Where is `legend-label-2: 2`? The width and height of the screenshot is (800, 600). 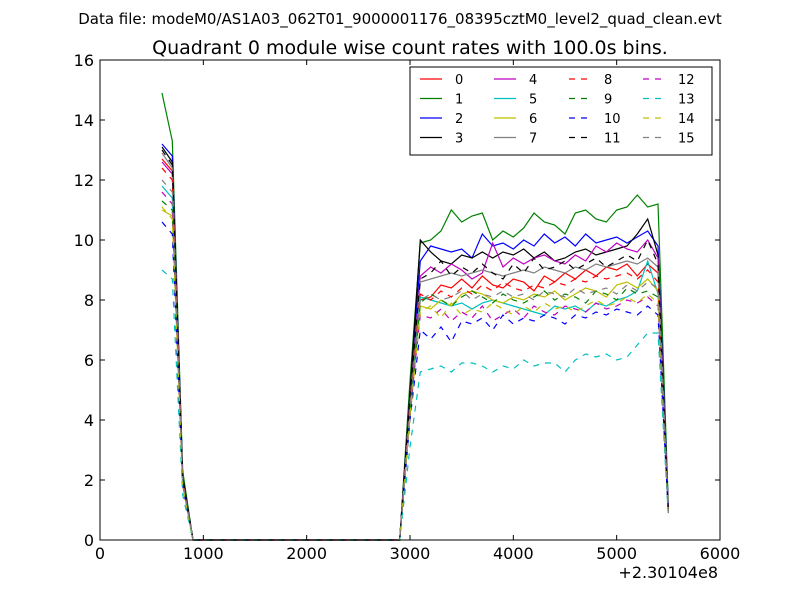 legend-label-2: 2 is located at coordinates (459, 119).